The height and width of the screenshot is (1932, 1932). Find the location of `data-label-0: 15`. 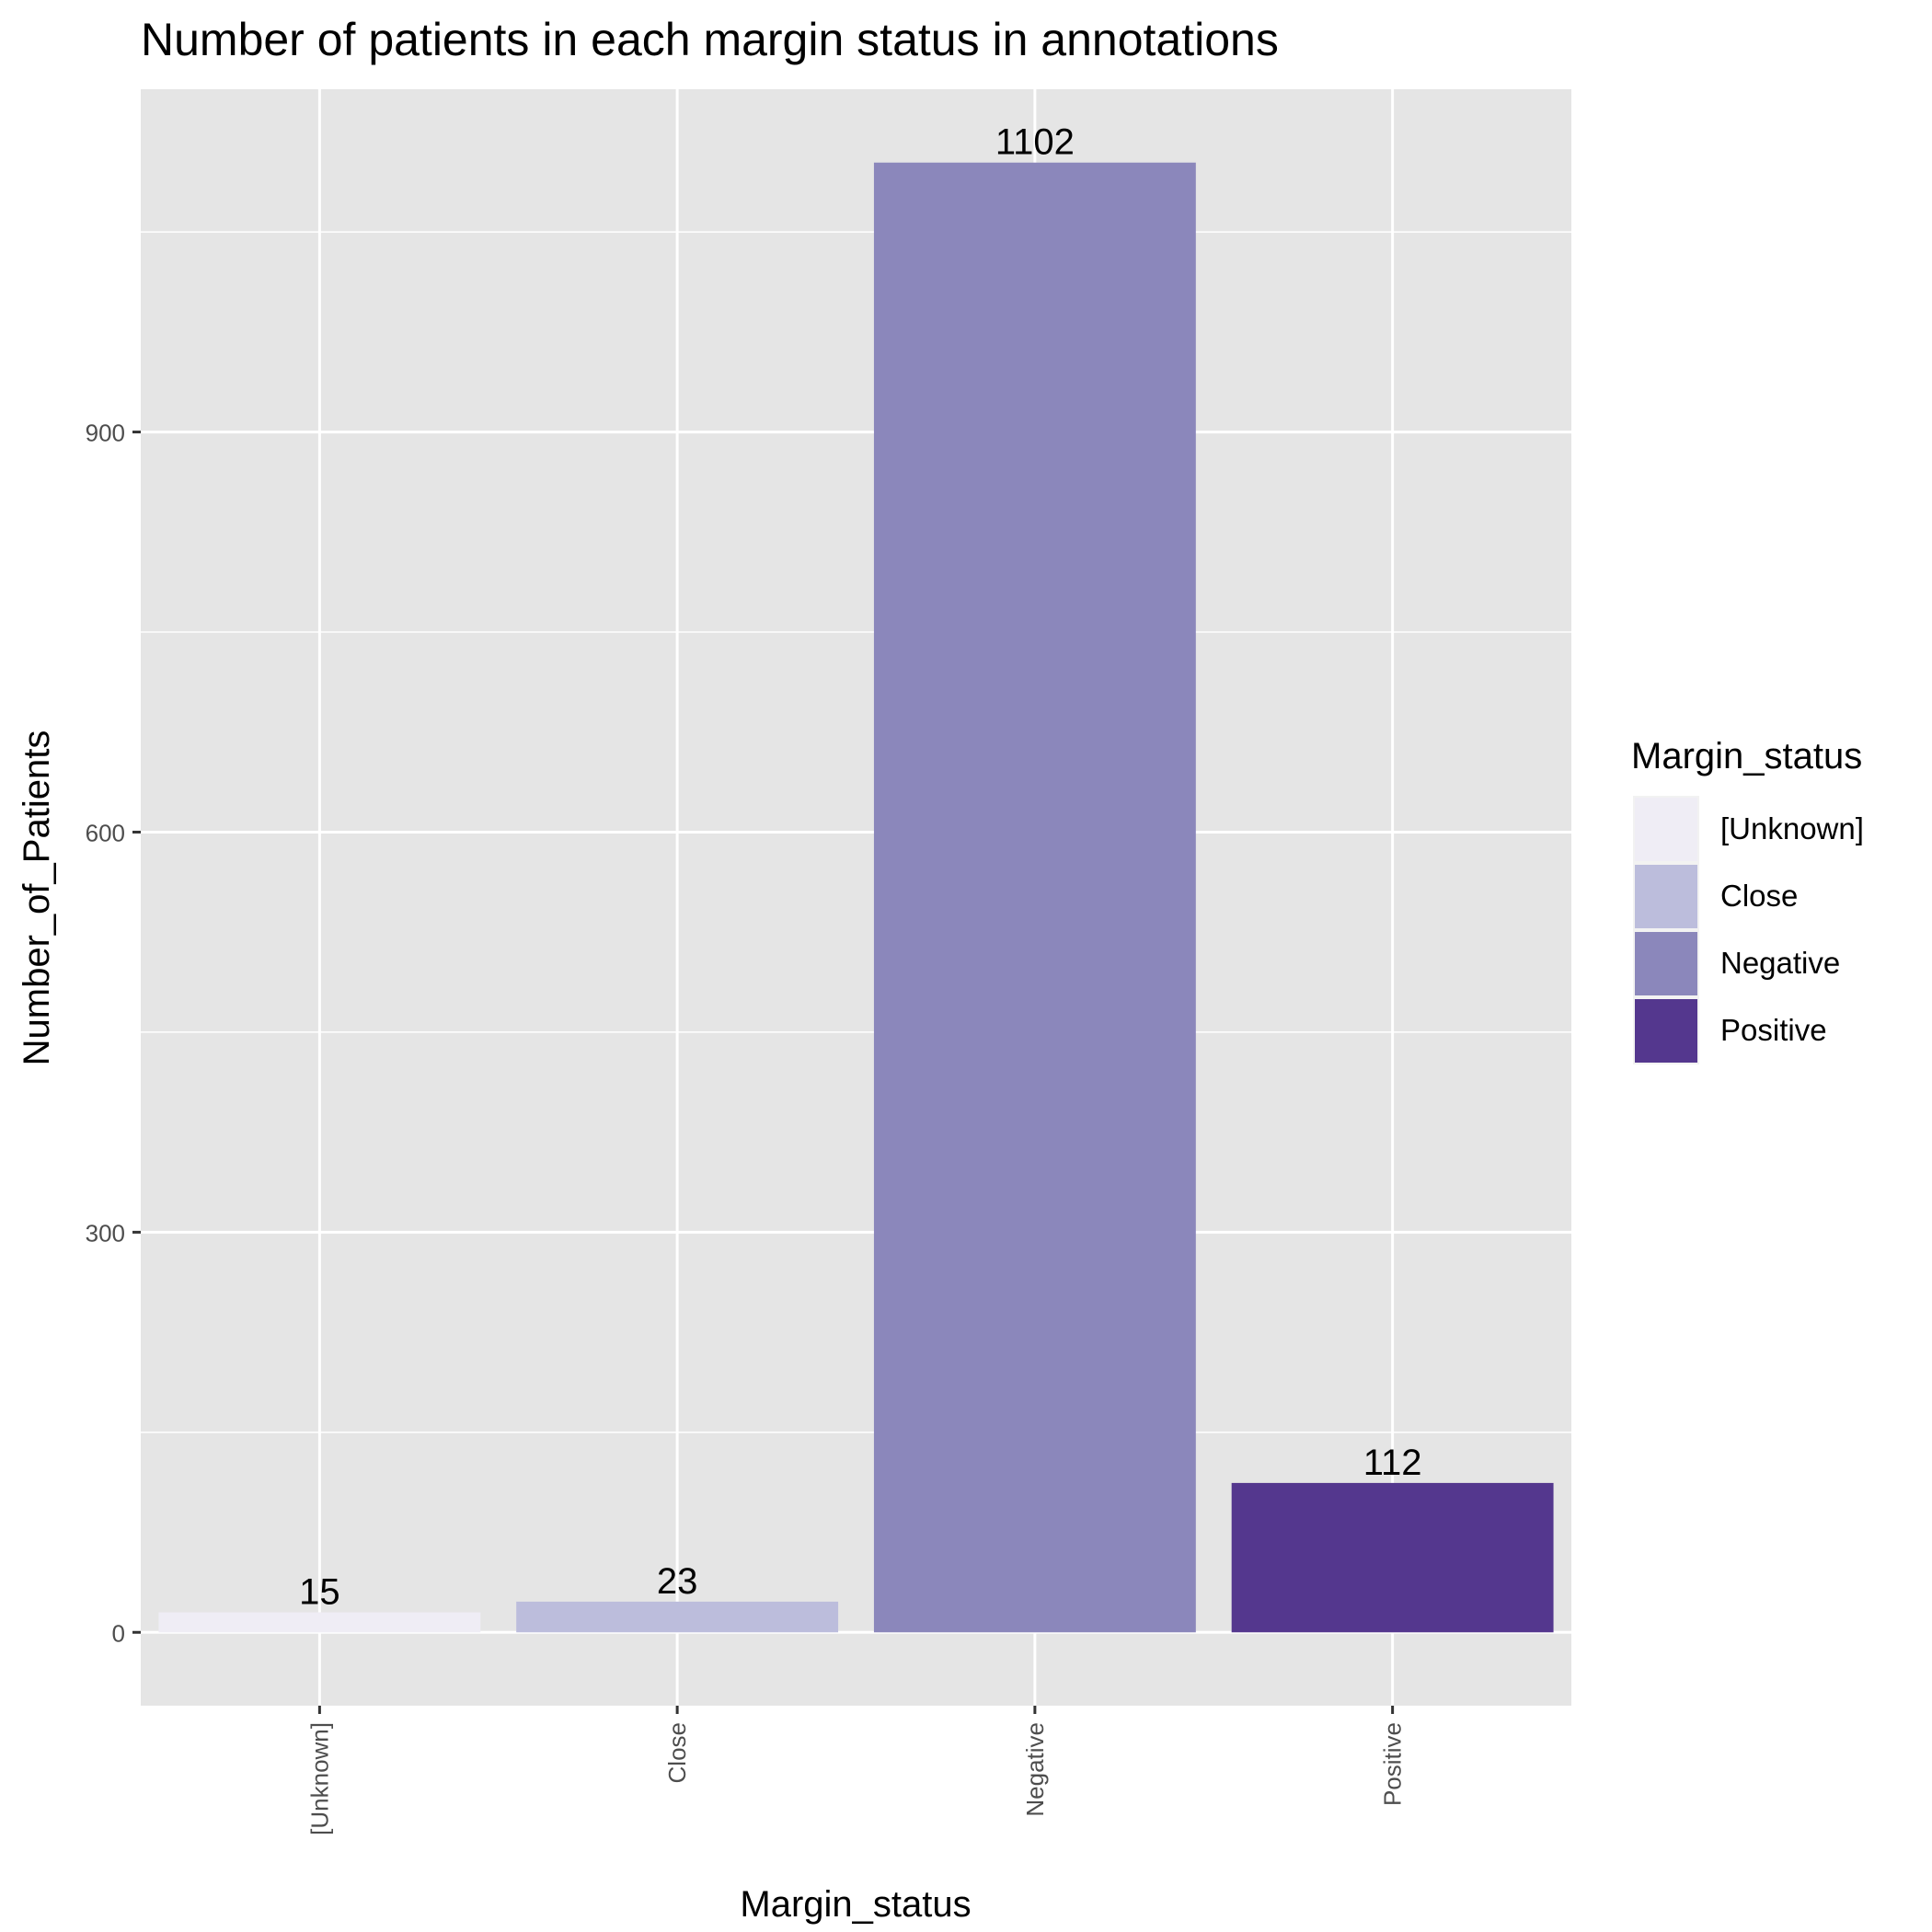

data-label-0: 15 is located at coordinates (319, 1592).